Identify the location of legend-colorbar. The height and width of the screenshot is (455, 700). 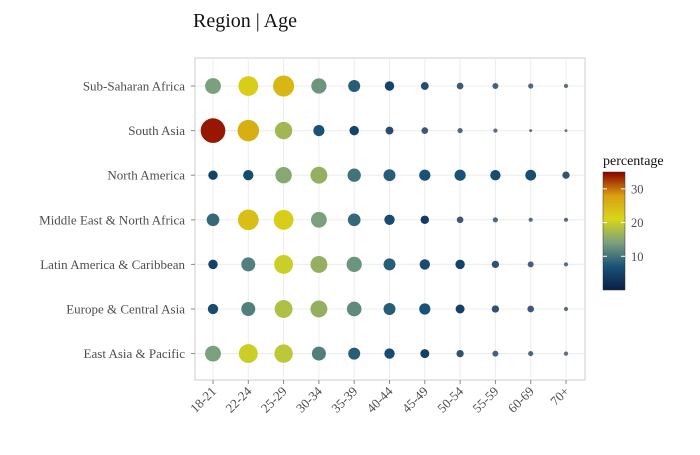
(614, 231).